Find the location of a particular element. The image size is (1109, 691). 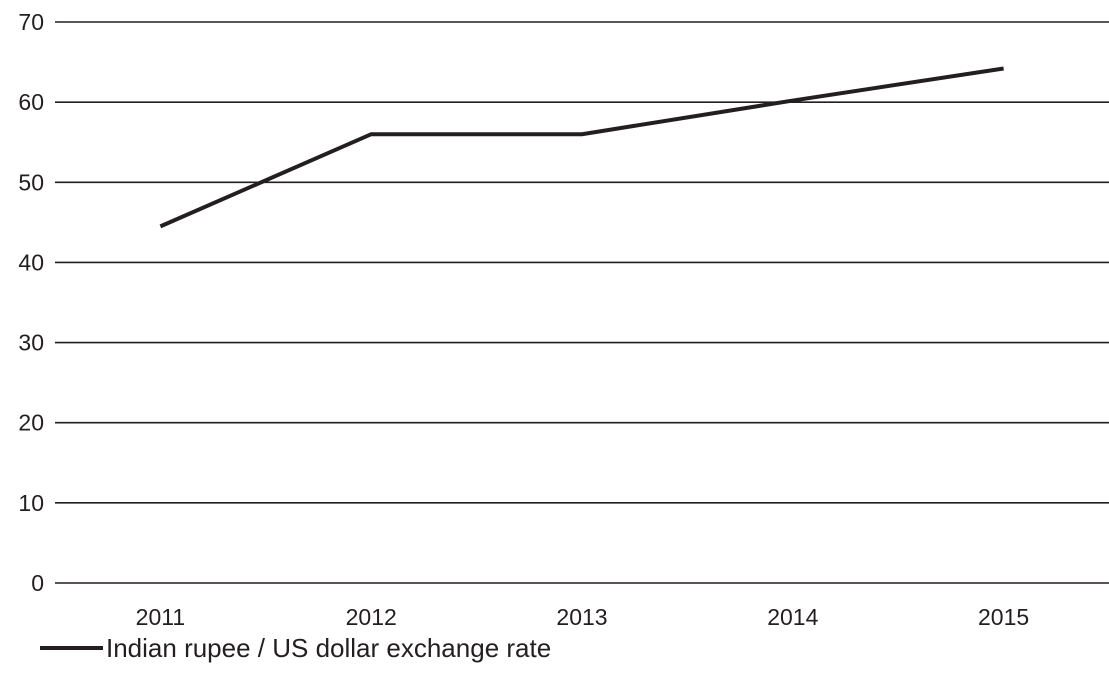

x-tick-label: 2014 is located at coordinates (792, 617).